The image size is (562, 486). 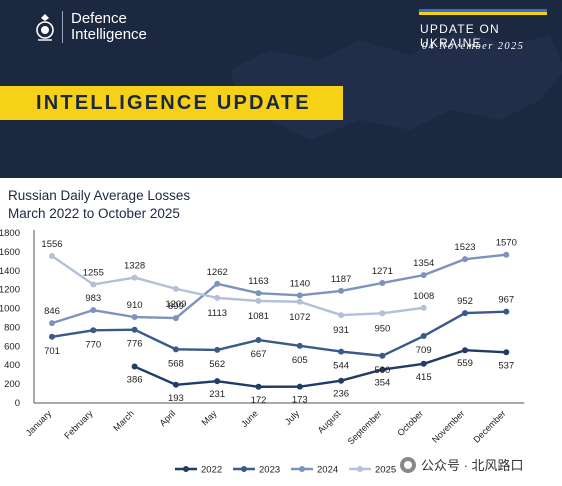 What do you see at coordinates (341, 394) in the screenshot?
I see `data-label-2022: 236` at bounding box center [341, 394].